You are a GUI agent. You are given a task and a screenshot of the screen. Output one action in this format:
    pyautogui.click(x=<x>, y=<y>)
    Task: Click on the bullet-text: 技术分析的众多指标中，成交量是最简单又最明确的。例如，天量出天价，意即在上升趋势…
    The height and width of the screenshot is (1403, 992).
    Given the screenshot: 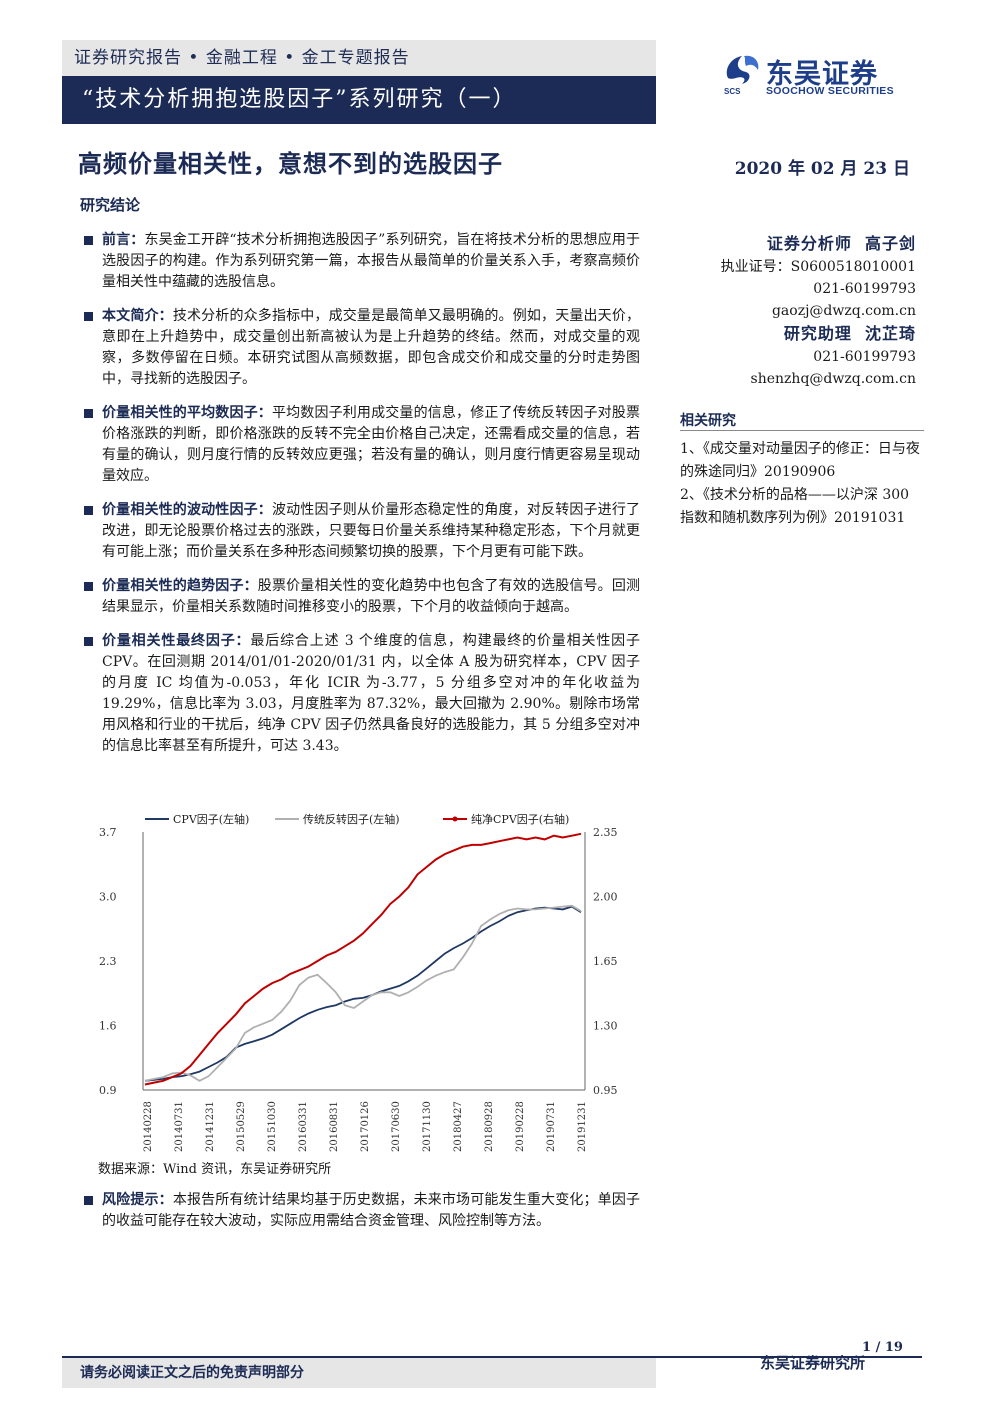 What is the action you would take?
    pyautogui.click(x=371, y=347)
    